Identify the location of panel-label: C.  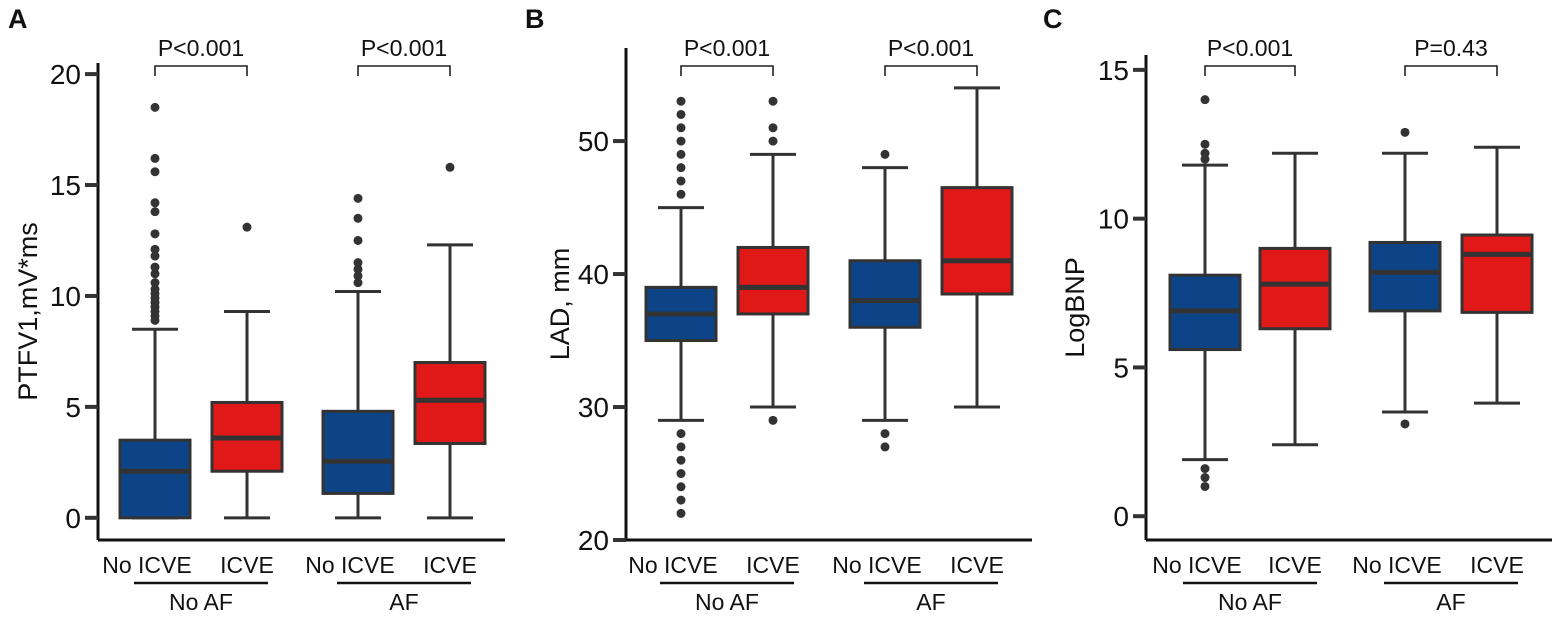
(1053, 19).